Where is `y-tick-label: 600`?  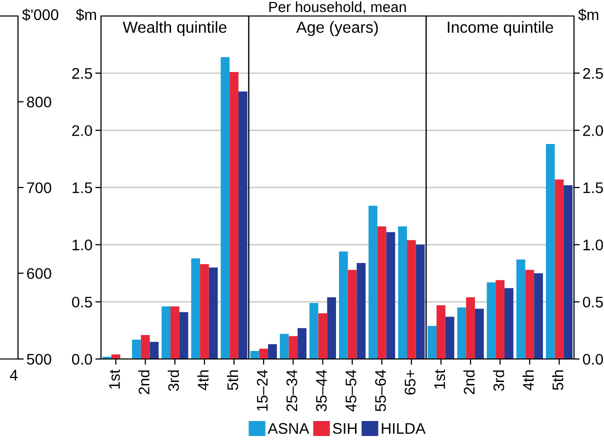 y-tick-label: 600 is located at coordinates (39, 273).